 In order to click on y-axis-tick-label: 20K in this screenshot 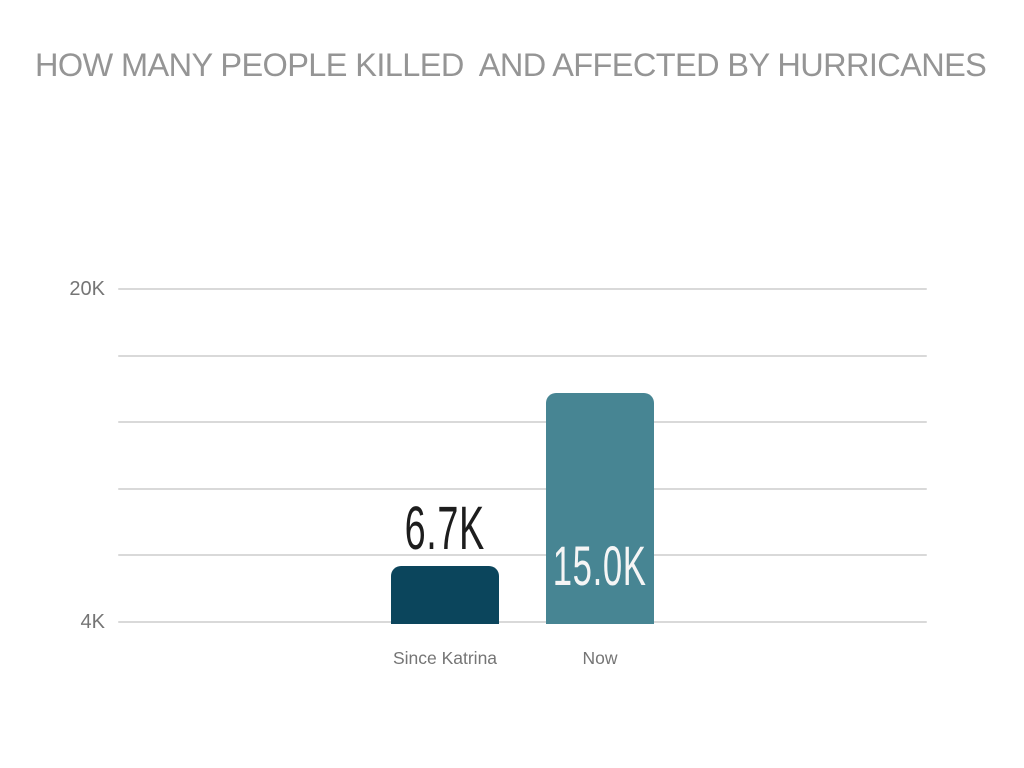, I will do `click(87, 289)`.